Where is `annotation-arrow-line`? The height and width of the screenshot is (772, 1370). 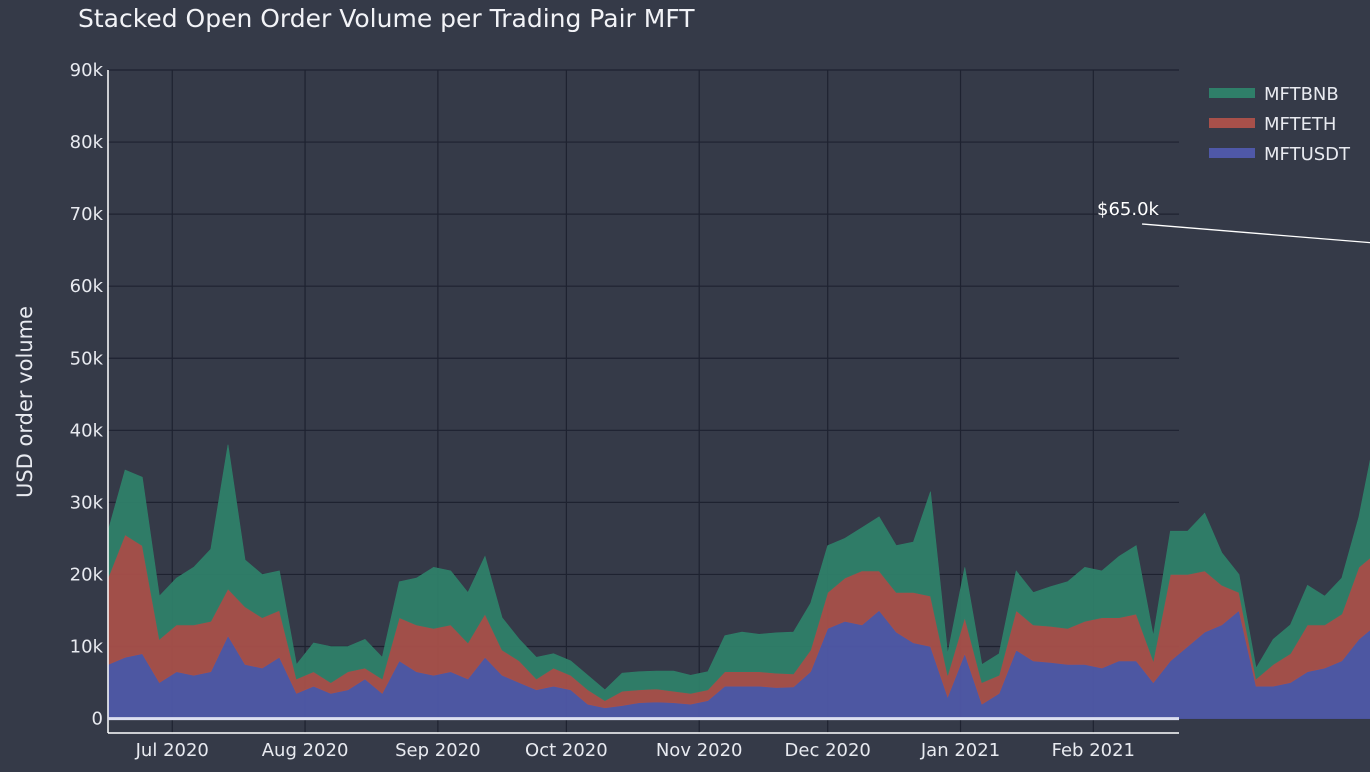
annotation-arrow-line is located at coordinates (1255, 233).